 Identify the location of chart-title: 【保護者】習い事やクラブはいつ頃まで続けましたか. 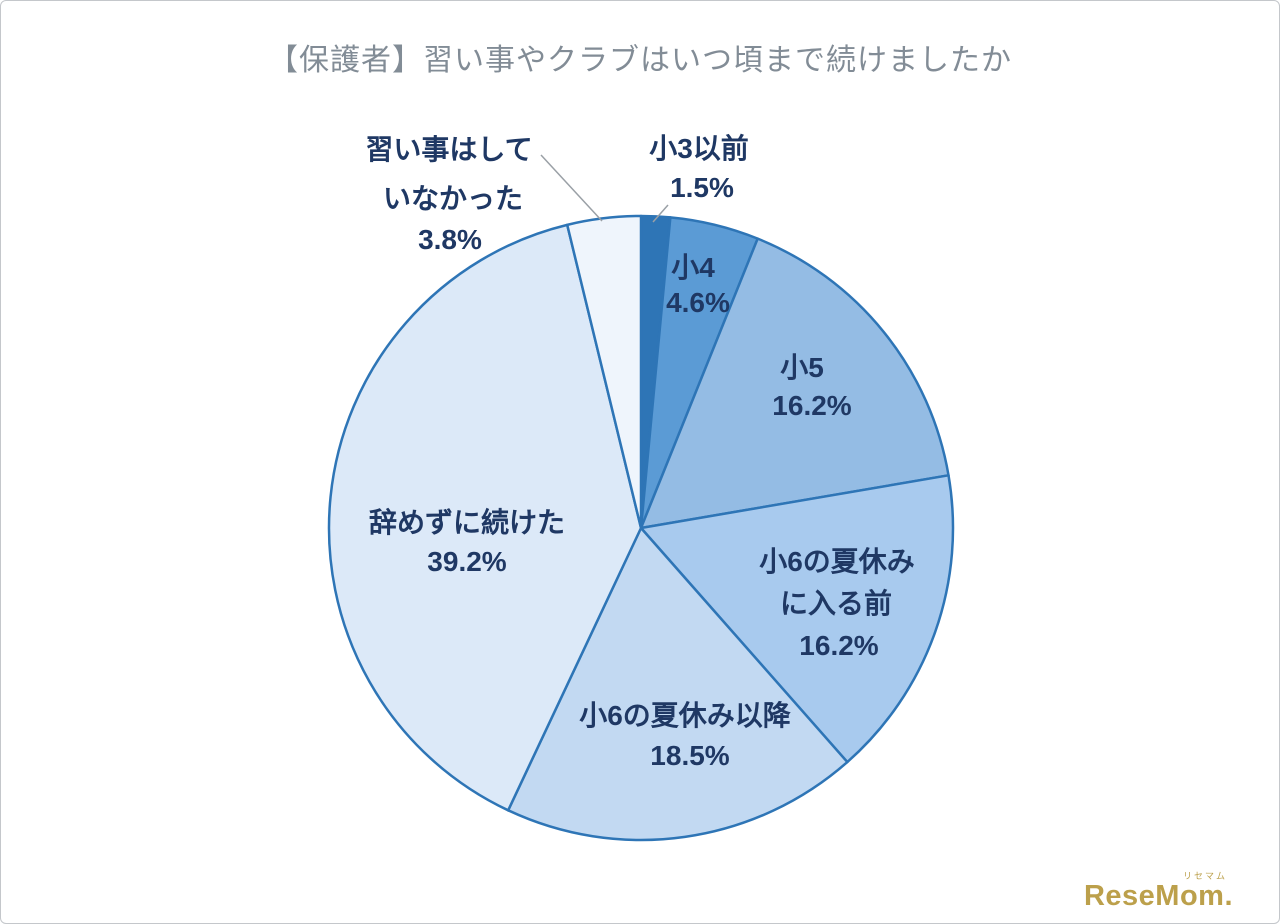
(640, 60).